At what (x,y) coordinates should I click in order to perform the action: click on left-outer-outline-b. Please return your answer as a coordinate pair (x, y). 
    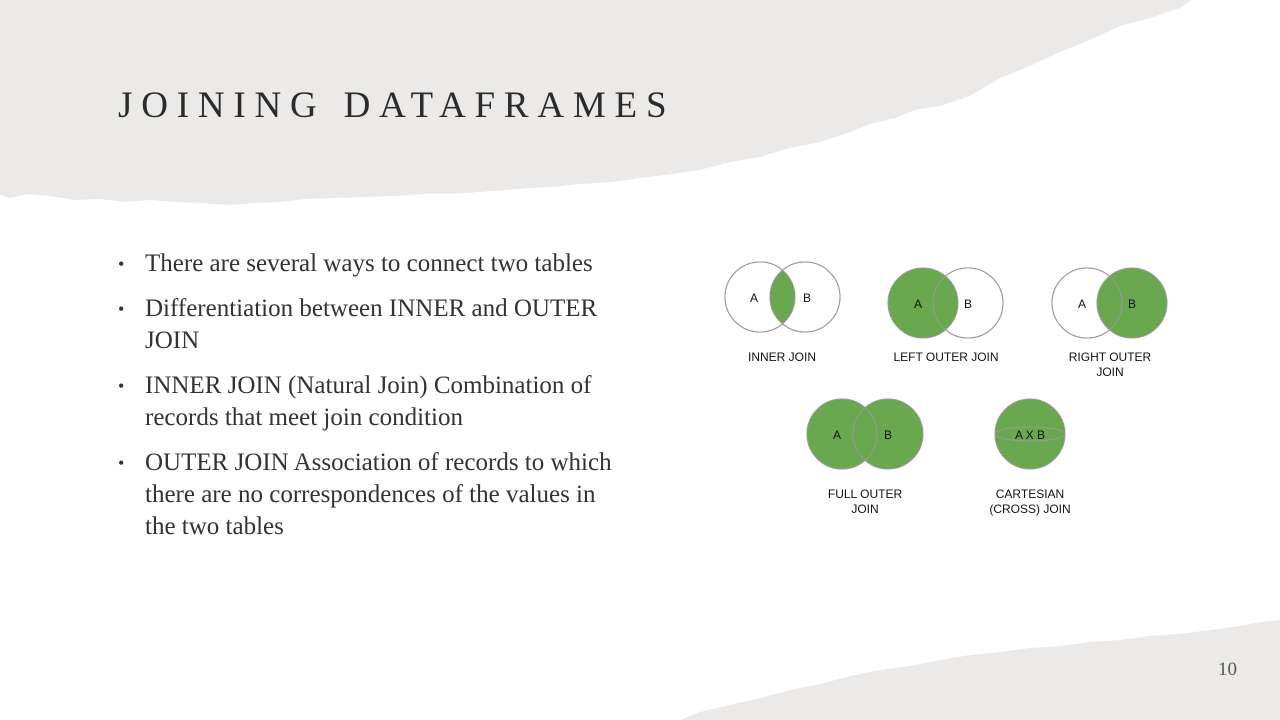
    Looking at the image, I should click on (968, 303).